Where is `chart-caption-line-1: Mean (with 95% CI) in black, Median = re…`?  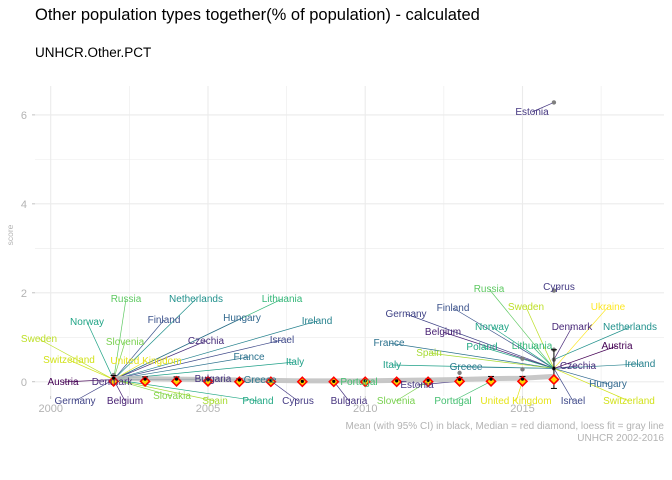
chart-caption-line-1: Mean (with 95% CI) in black, Median = re… is located at coordinates (505, 426).